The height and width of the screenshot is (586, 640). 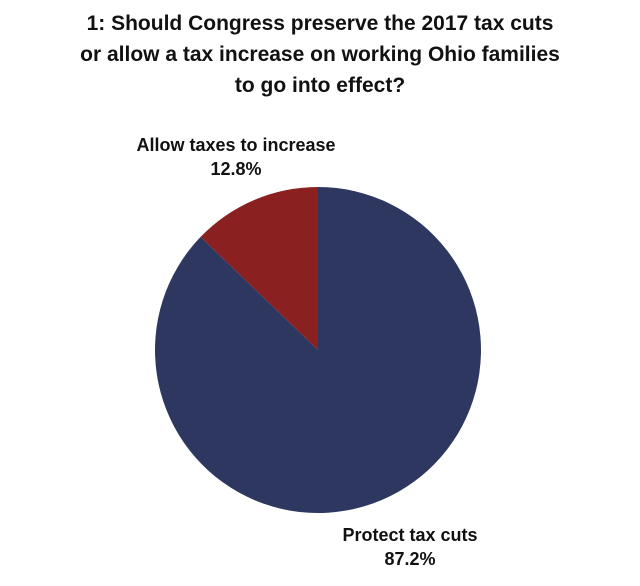 What do you see at coordinates (236, 145) in the screenshot?
I see `slice-label-allow-taxes-name: Allow taxes to increase` at bounding box center [236, 145].